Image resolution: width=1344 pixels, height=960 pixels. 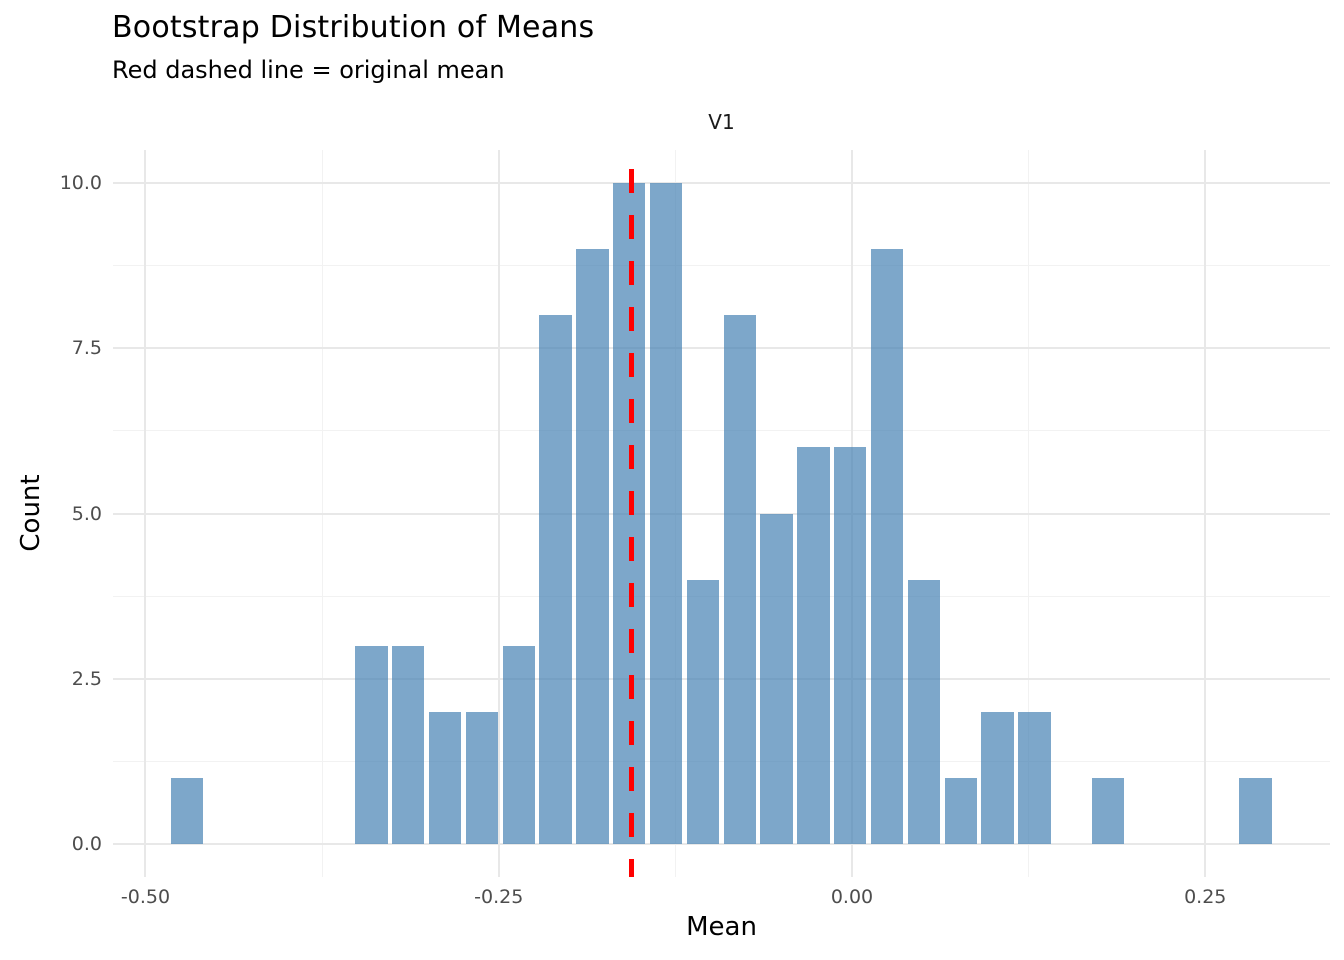 What do you see at coordinates (80, 183) in the screenshot?
I see `y-tick-label: 10.0` at bounding box center [80, 183].